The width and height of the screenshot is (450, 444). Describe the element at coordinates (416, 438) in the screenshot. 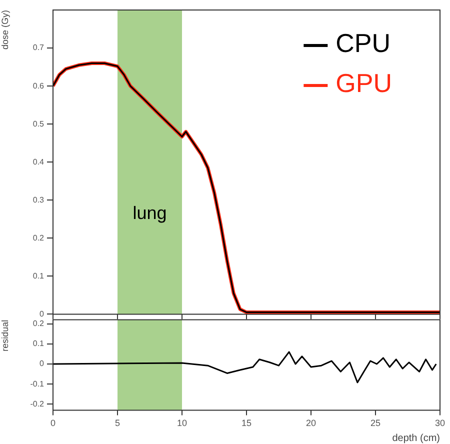

I see `x-axis-title: depth (cm)` at that location.